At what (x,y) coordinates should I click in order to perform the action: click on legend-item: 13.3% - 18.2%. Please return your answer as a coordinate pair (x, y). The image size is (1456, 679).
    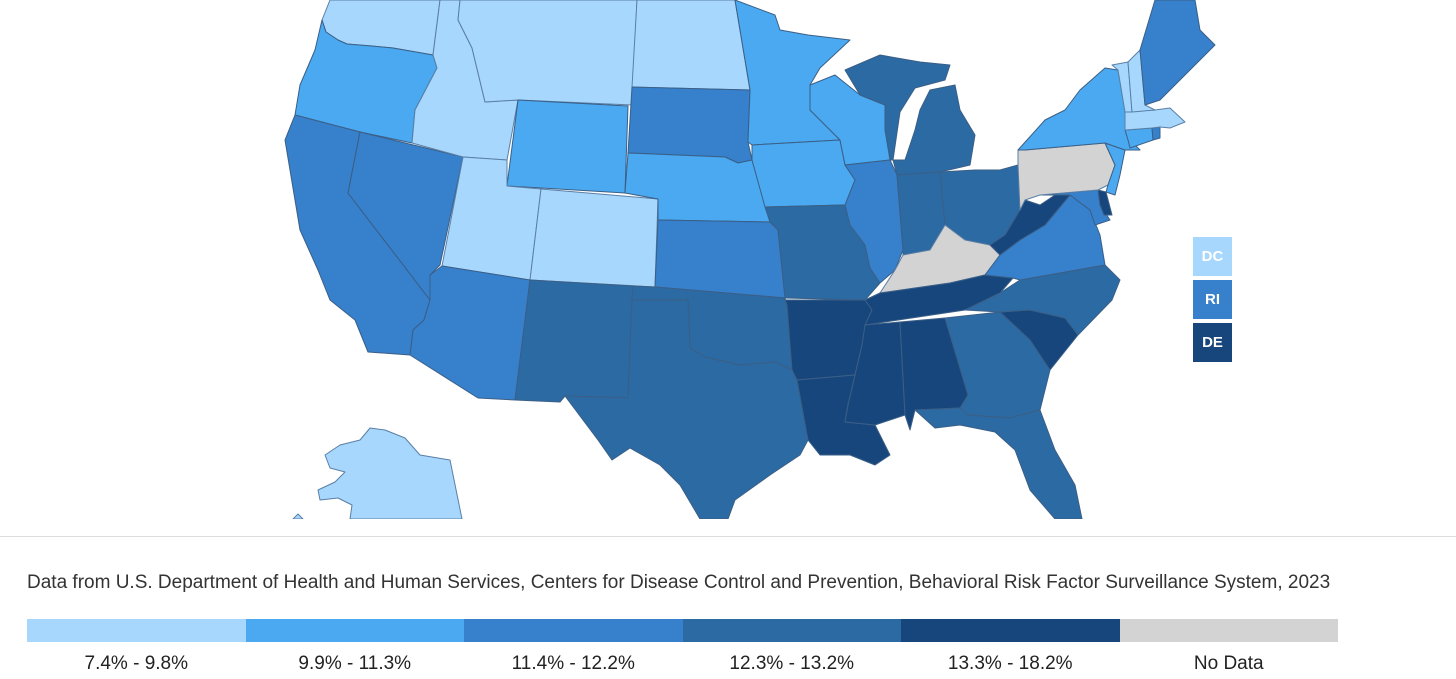
    Looking at the image, I should click on (1010, 647).